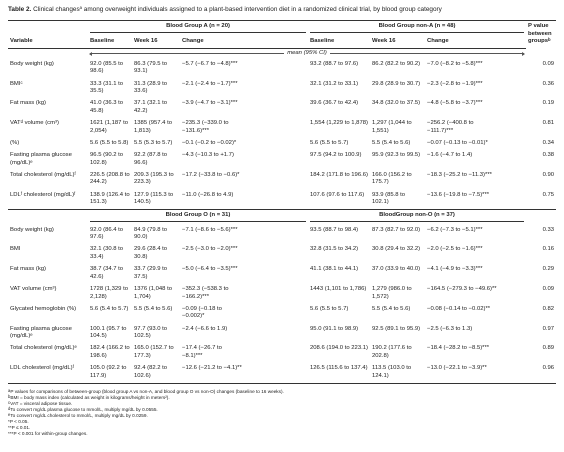 The width and height of the screenshot is (564, 452). I want to click on value-cell: 41.1 (38.1 to 44.1), so click(339, 274).